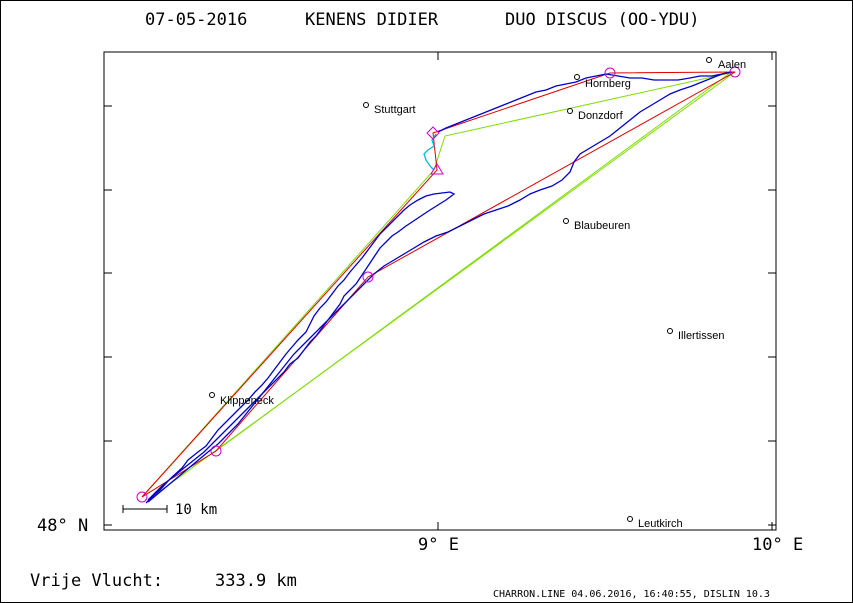 This screenshot has width=853, height=603. Describe the element at coordinates (256, 581) in the screenshot. I see `flight-distance: 333.9 km` at that location.